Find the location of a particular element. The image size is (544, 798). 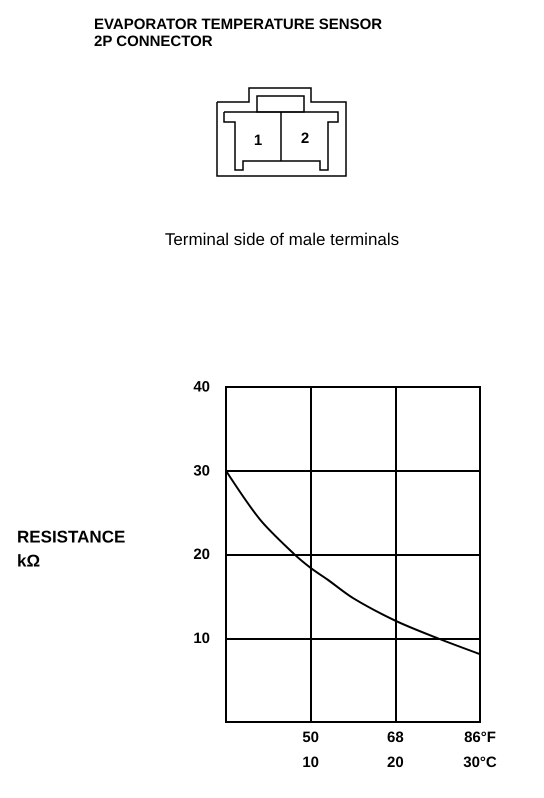

y-axis-title: RESISTANCE kΩ is located at coordinates (71, 549).